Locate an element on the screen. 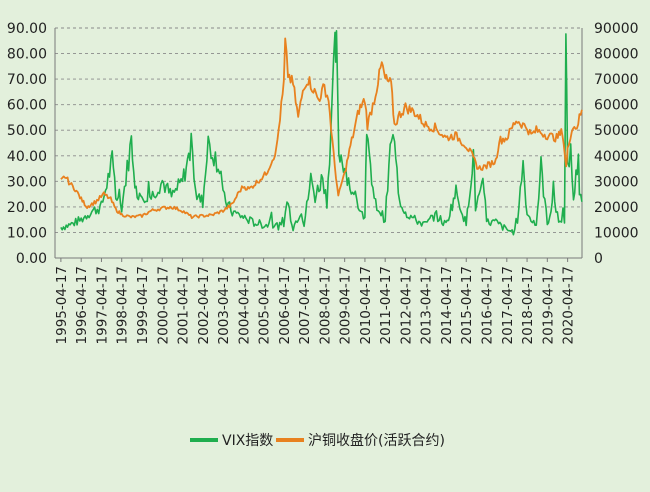 The image size is (650, 492). y-left-tick-label: 10.00 is located at coordinates (27, 233).